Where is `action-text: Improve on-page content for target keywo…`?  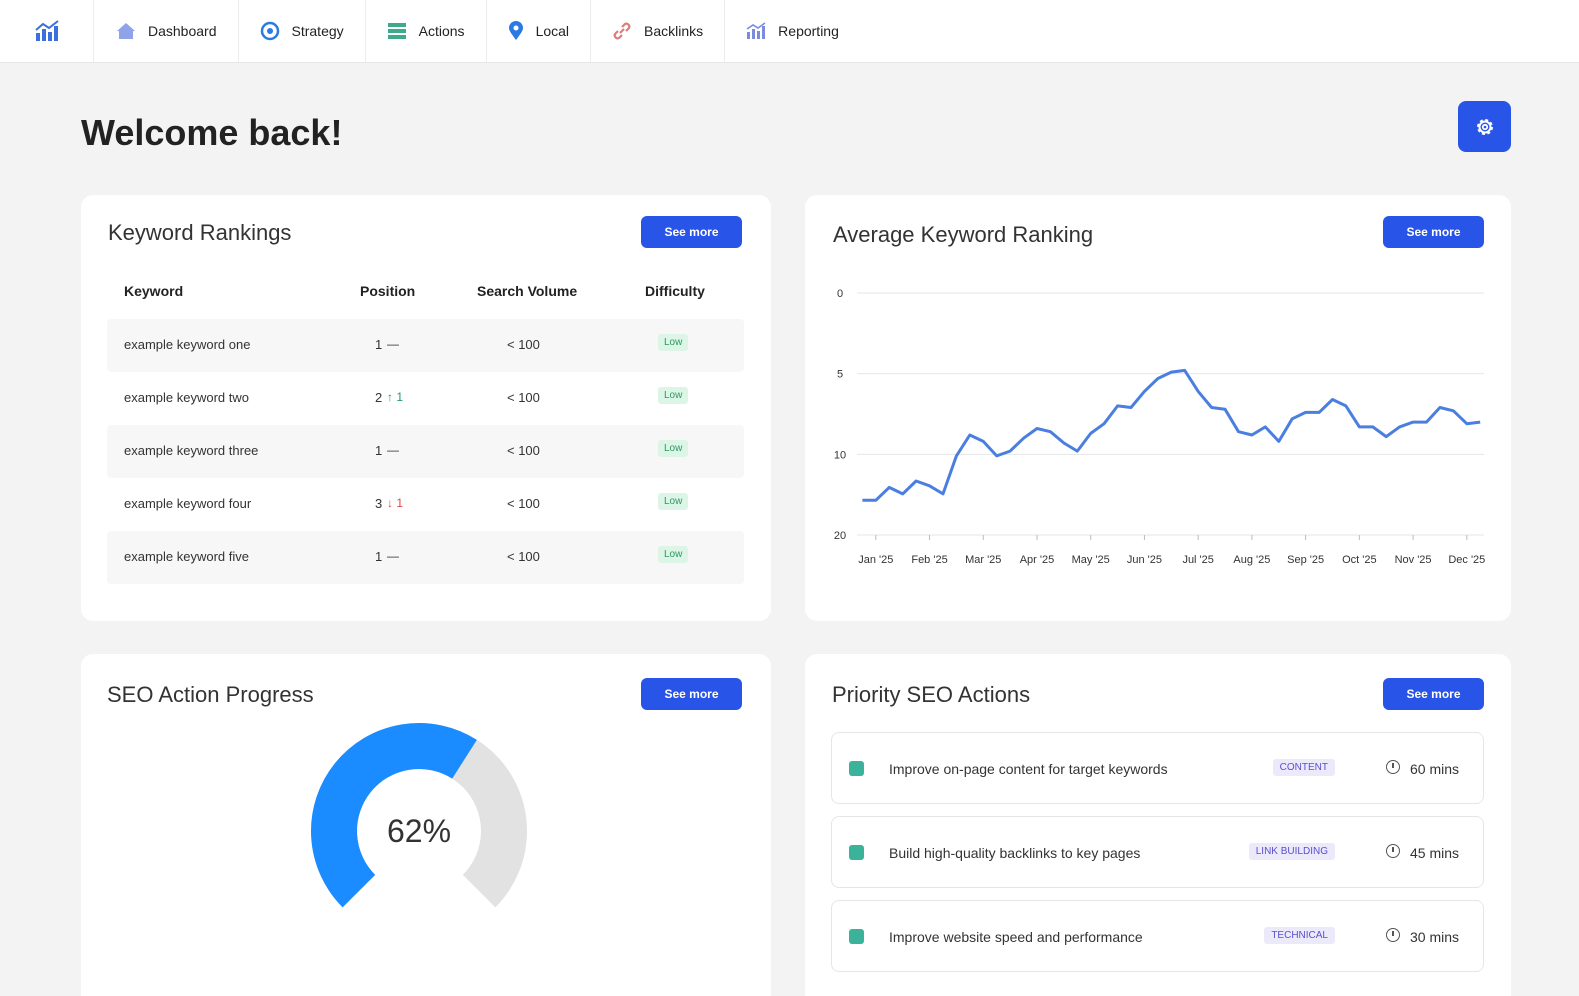 action-text: Improve on-page content for target keywo… is located at coordinates (1028, 769).